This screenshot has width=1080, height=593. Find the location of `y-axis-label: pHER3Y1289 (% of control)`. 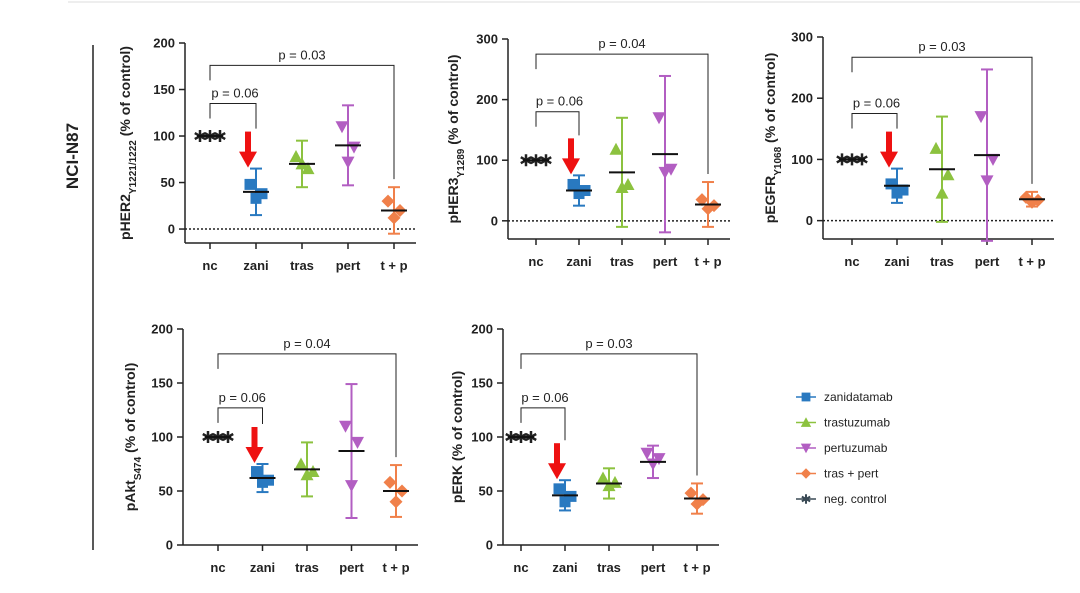

y-axis-label: pHER3Y1289 (% of control) is located at coordinates (456, 139).